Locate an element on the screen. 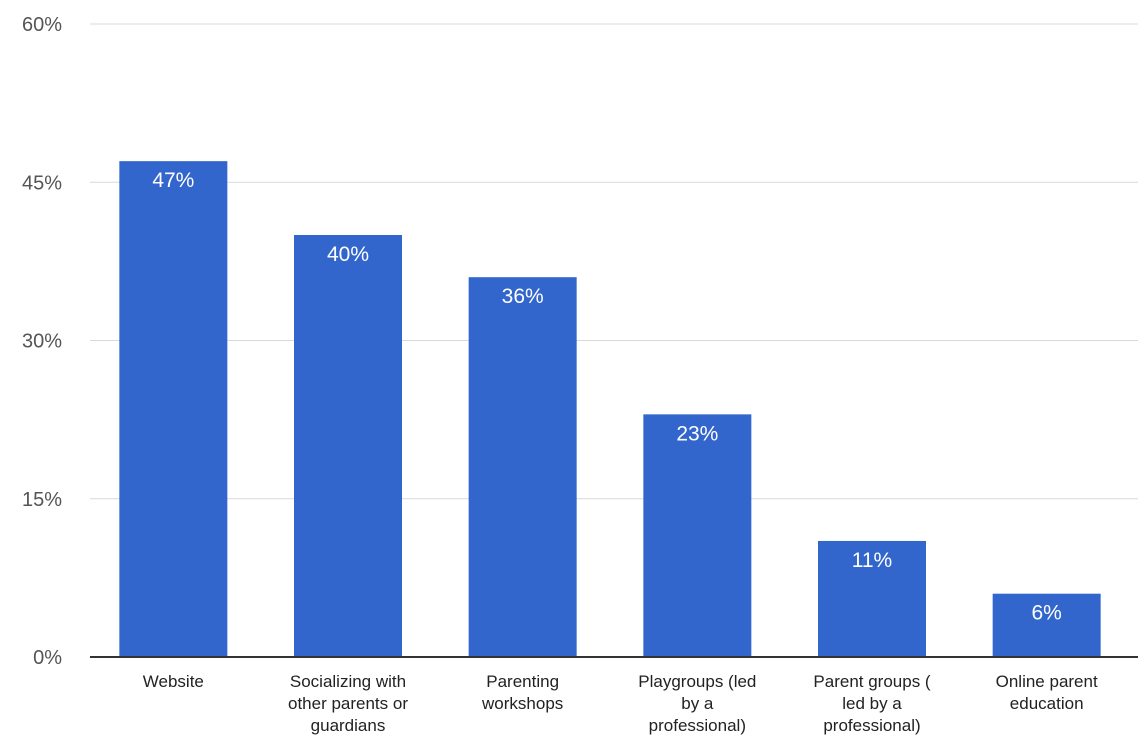  category-label: guardians is located at coordinates (348, 725).